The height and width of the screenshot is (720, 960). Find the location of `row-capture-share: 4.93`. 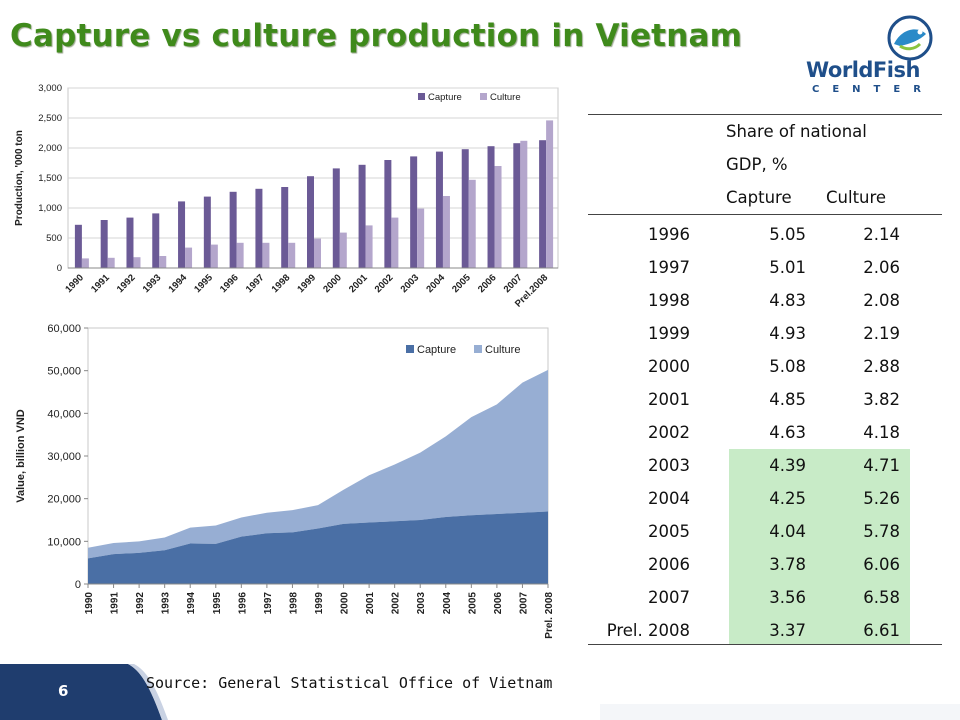

row-capture-share: 4.93 is located at coordinates (787, 333).